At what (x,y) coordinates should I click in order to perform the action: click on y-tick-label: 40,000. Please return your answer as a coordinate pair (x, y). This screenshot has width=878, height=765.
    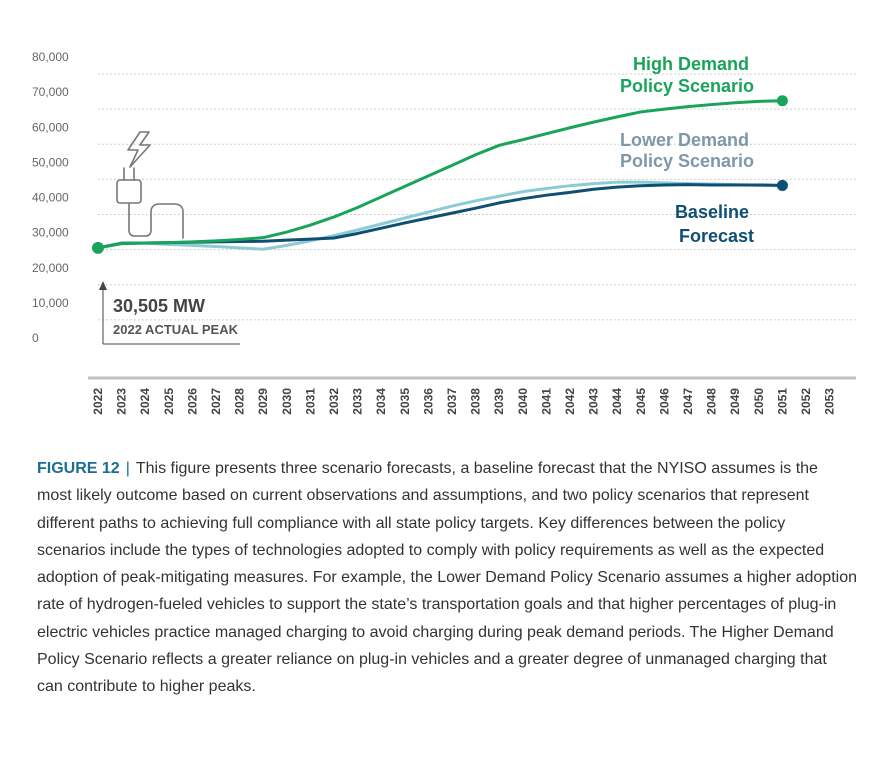
    Looking at the image, I should click on (50, 198).